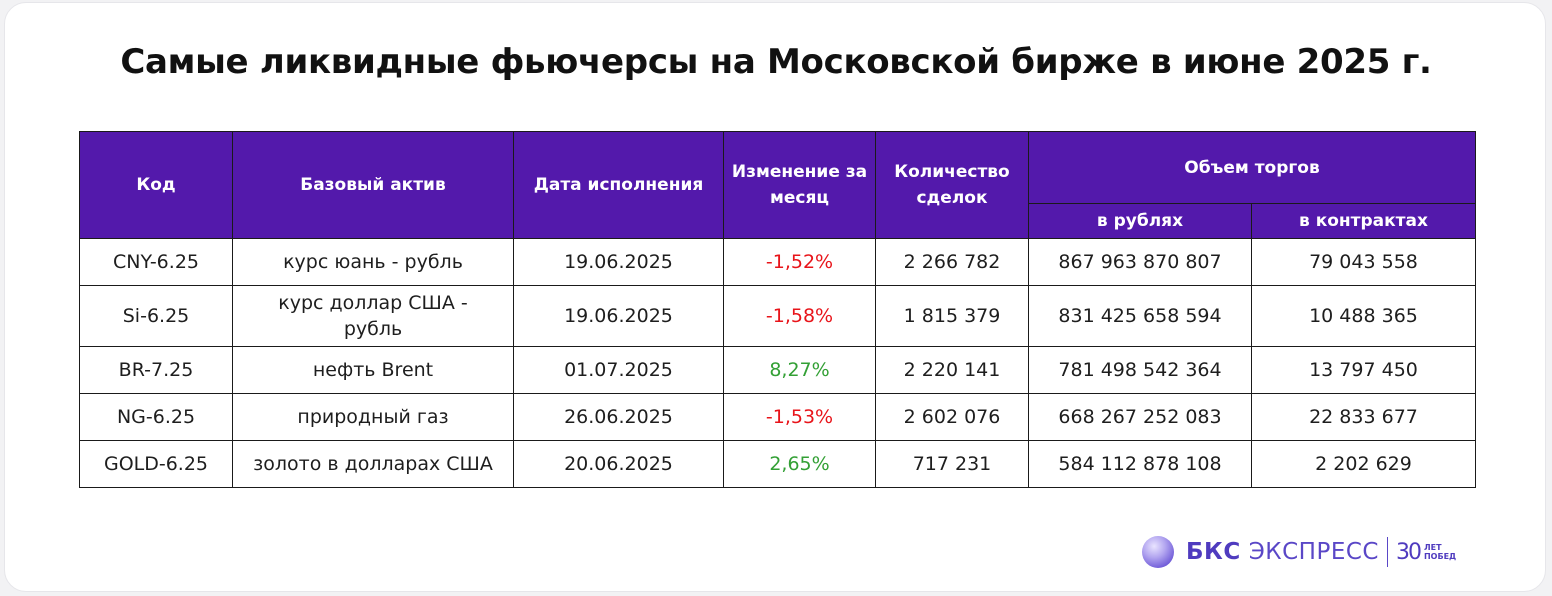  Describe the element at coordinates (156, 262) in the screenshot. I see `cell-code: CNY-6.25` at that location.